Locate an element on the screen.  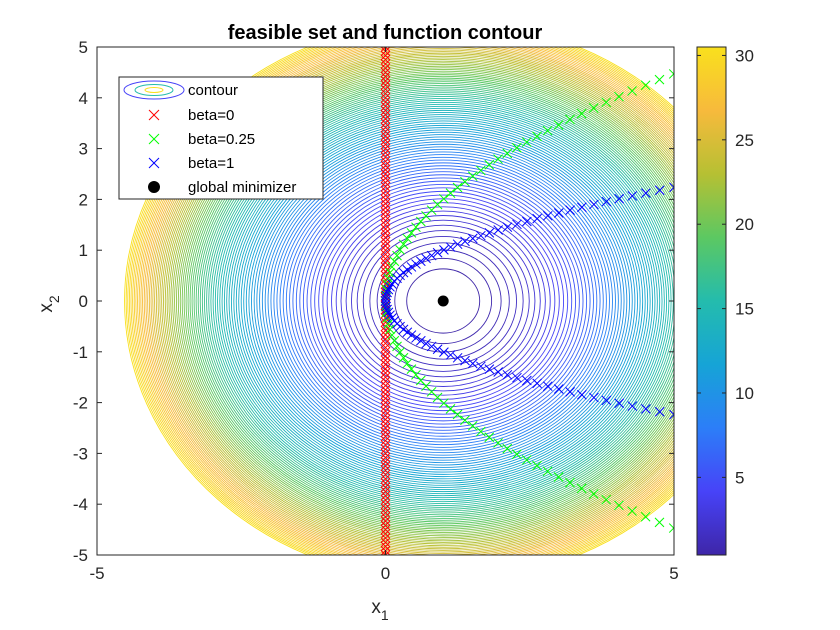
marker-beta=0-34 is located at coordinates (385, 411).